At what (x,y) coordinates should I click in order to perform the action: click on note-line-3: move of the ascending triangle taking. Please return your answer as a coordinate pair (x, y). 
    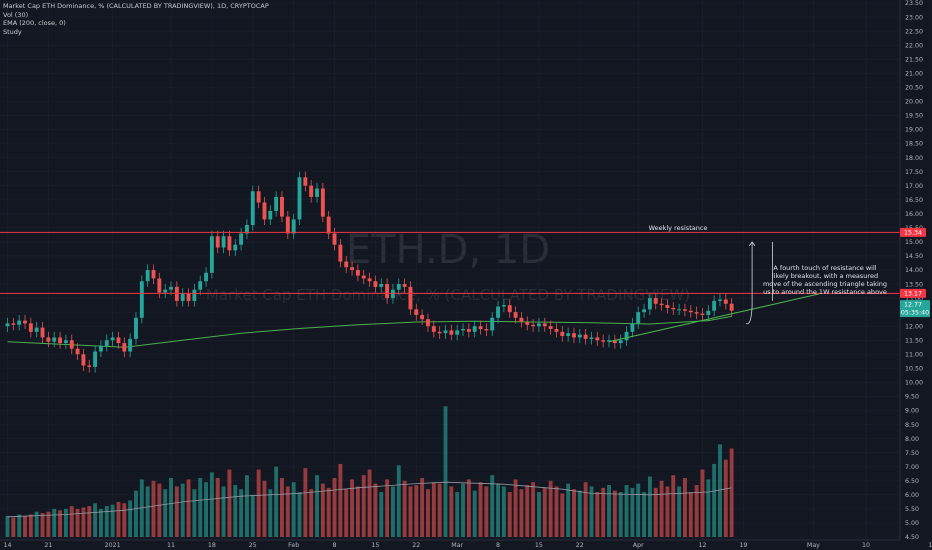
    Looking at the image, I should click on (825, 284).